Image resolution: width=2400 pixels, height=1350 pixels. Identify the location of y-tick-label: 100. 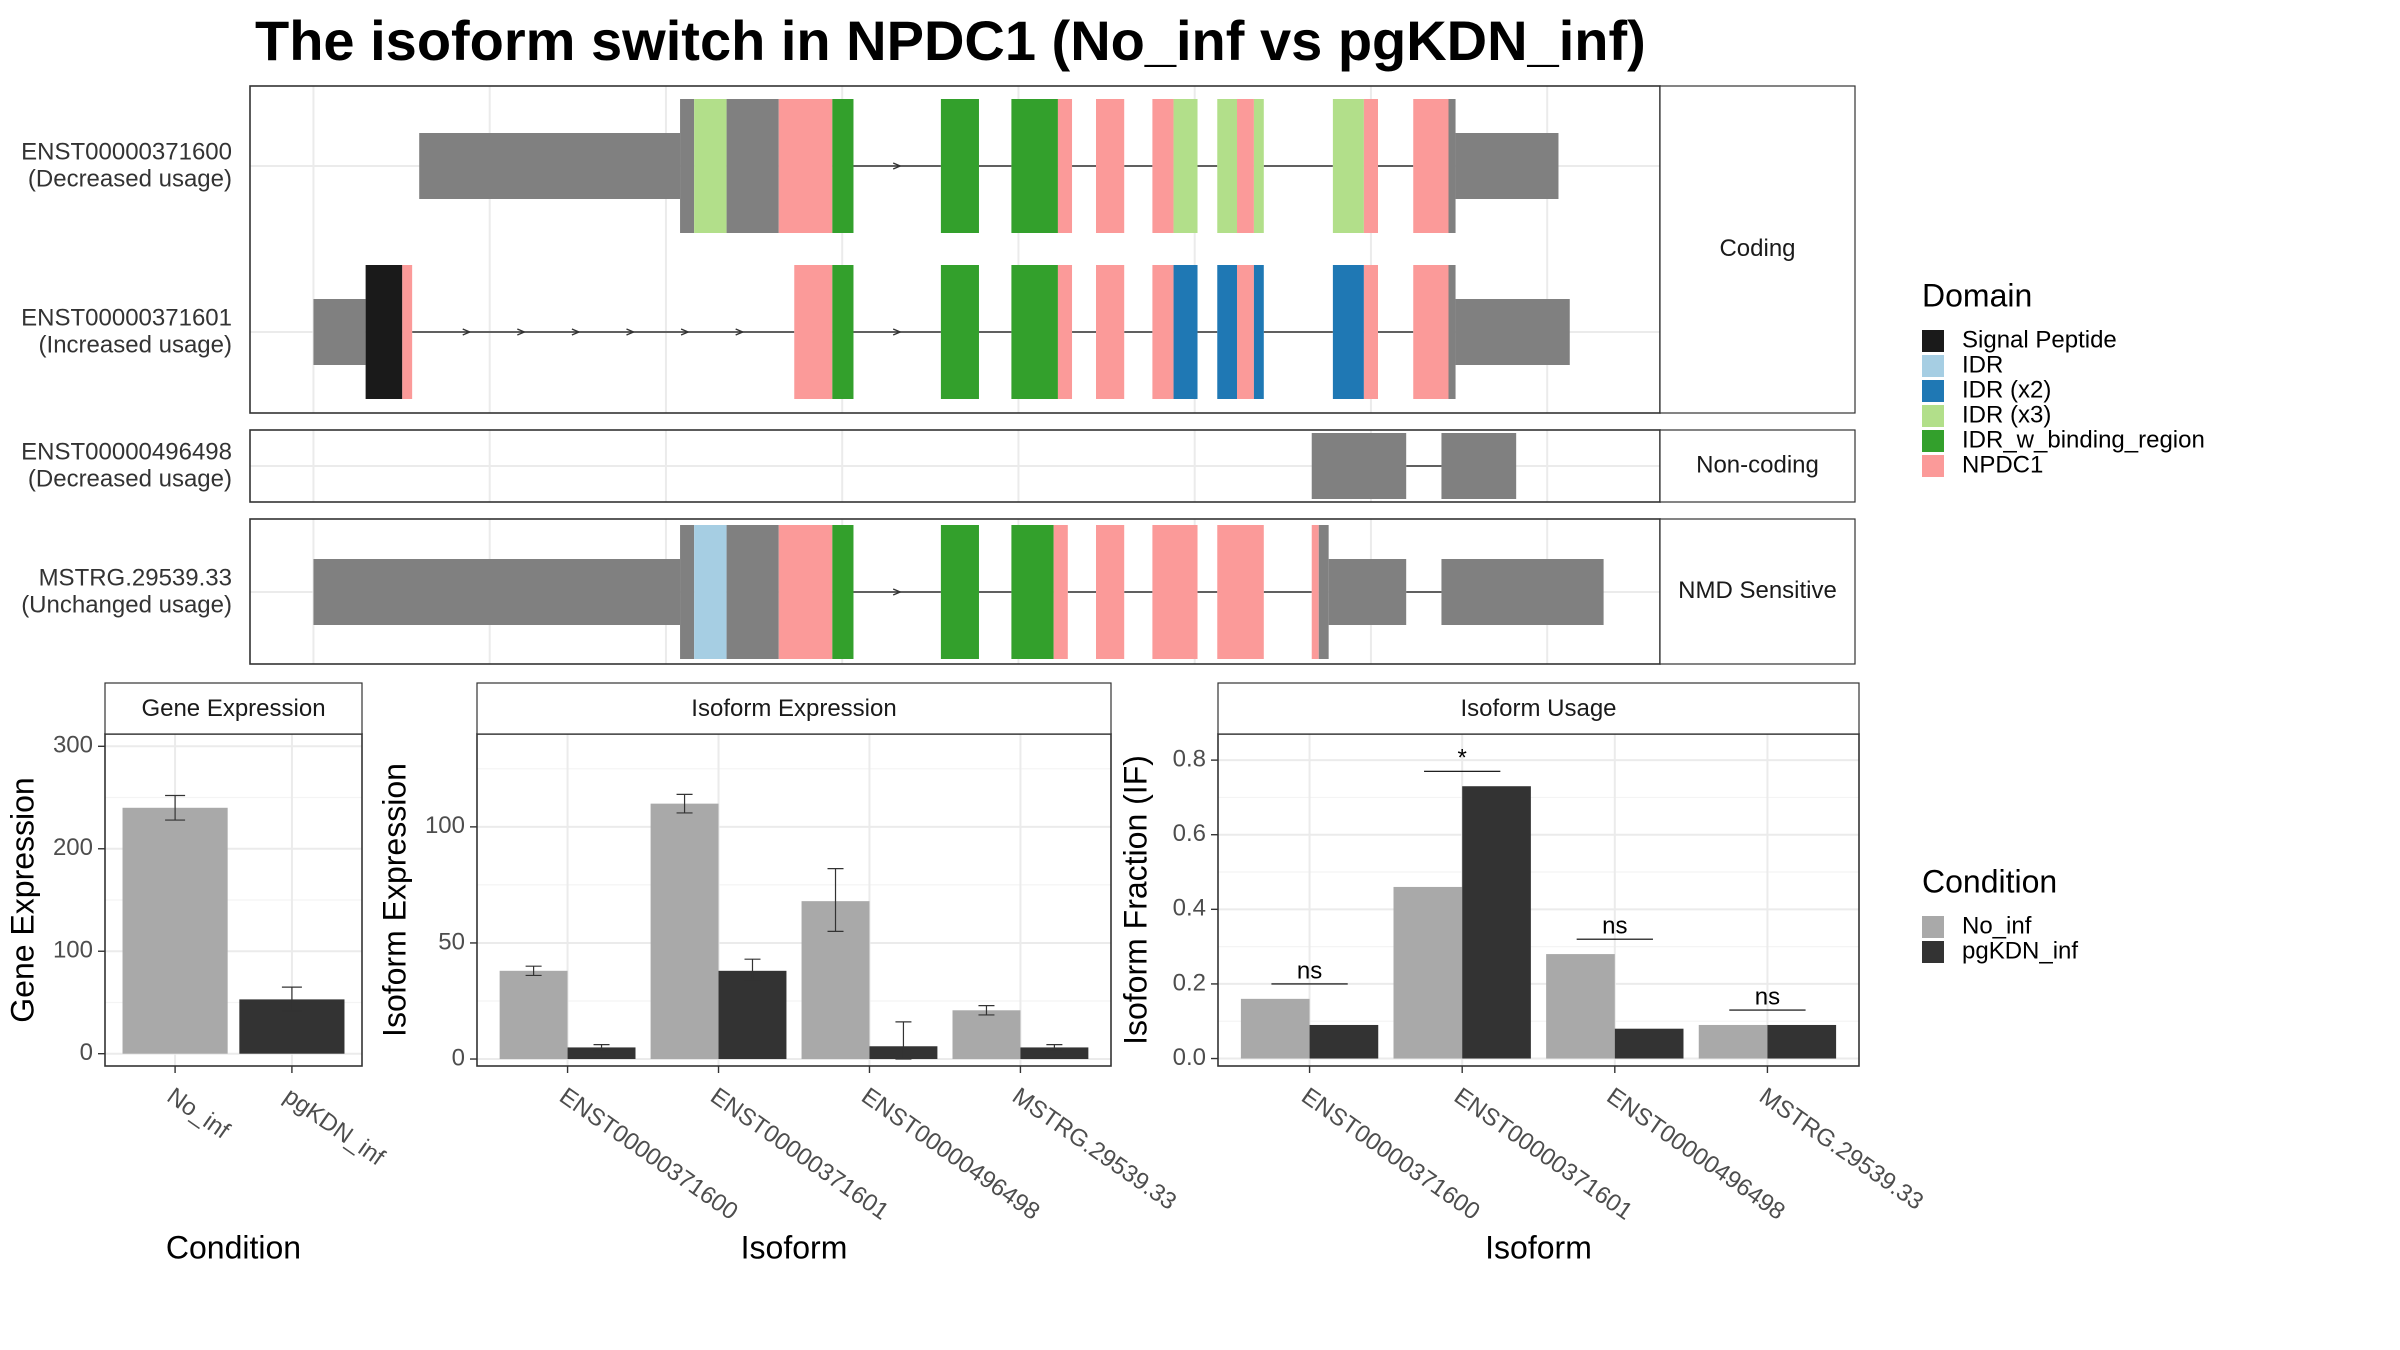
(73, 950).